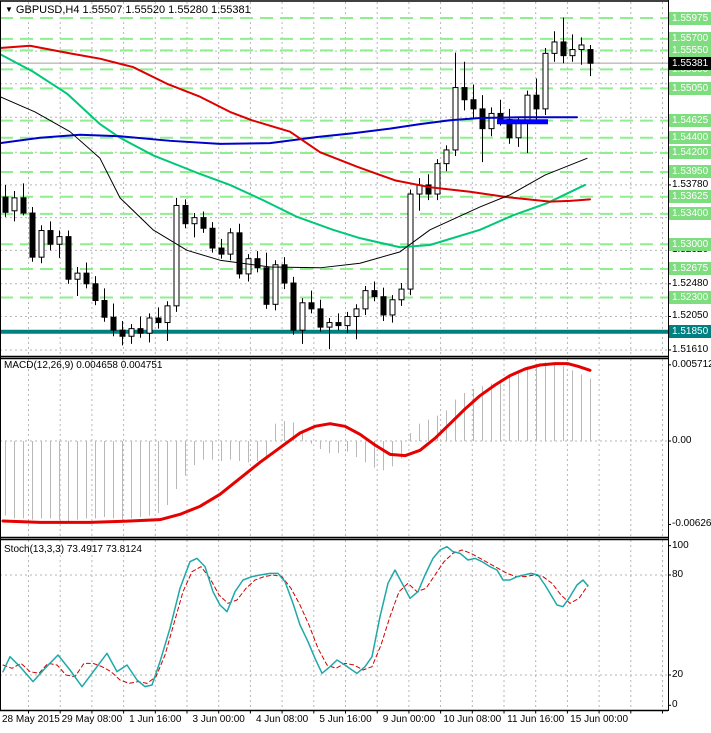  Describe the element at coordinates (680, 545) in the screenshot. I see `stoch-axis-label: 100` at that location.